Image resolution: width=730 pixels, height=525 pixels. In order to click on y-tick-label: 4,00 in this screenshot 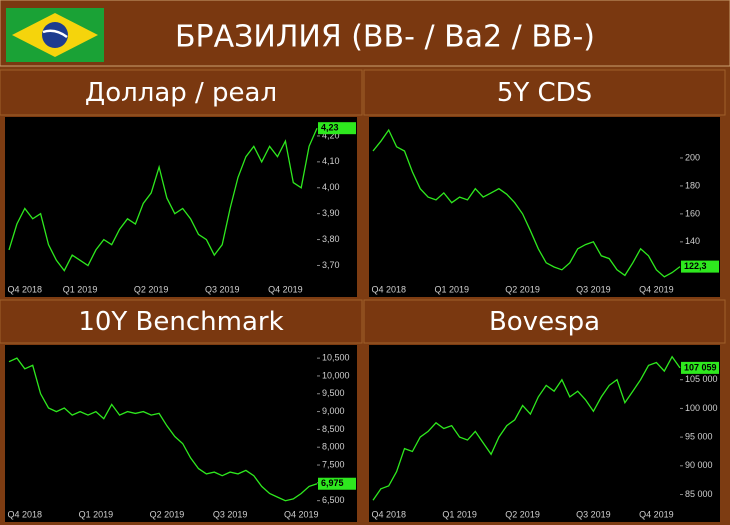, I will do `click(331, 187)`.